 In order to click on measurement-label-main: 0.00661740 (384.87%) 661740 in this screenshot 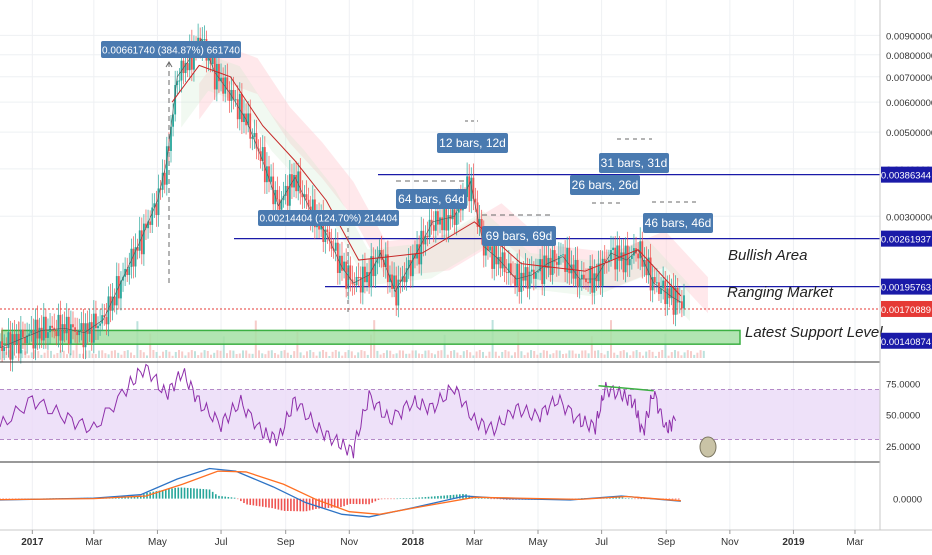, I will do `click(171, 49)`.